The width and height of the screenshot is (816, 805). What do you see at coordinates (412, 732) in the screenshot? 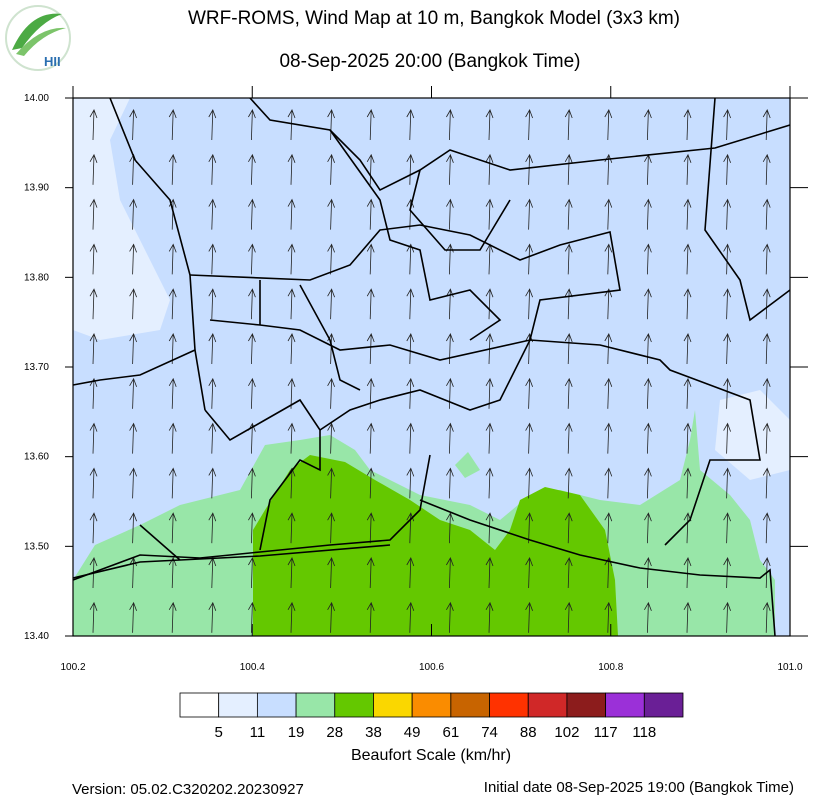
I see `colorbar-label: 49` at bounding box center [412, 732].